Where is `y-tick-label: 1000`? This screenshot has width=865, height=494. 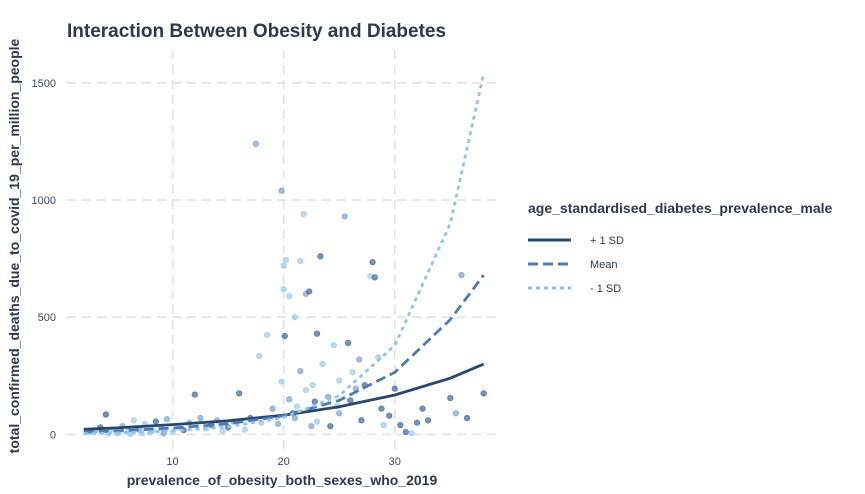
y-tick-label: 1000 is located at coordinates (44, 201).